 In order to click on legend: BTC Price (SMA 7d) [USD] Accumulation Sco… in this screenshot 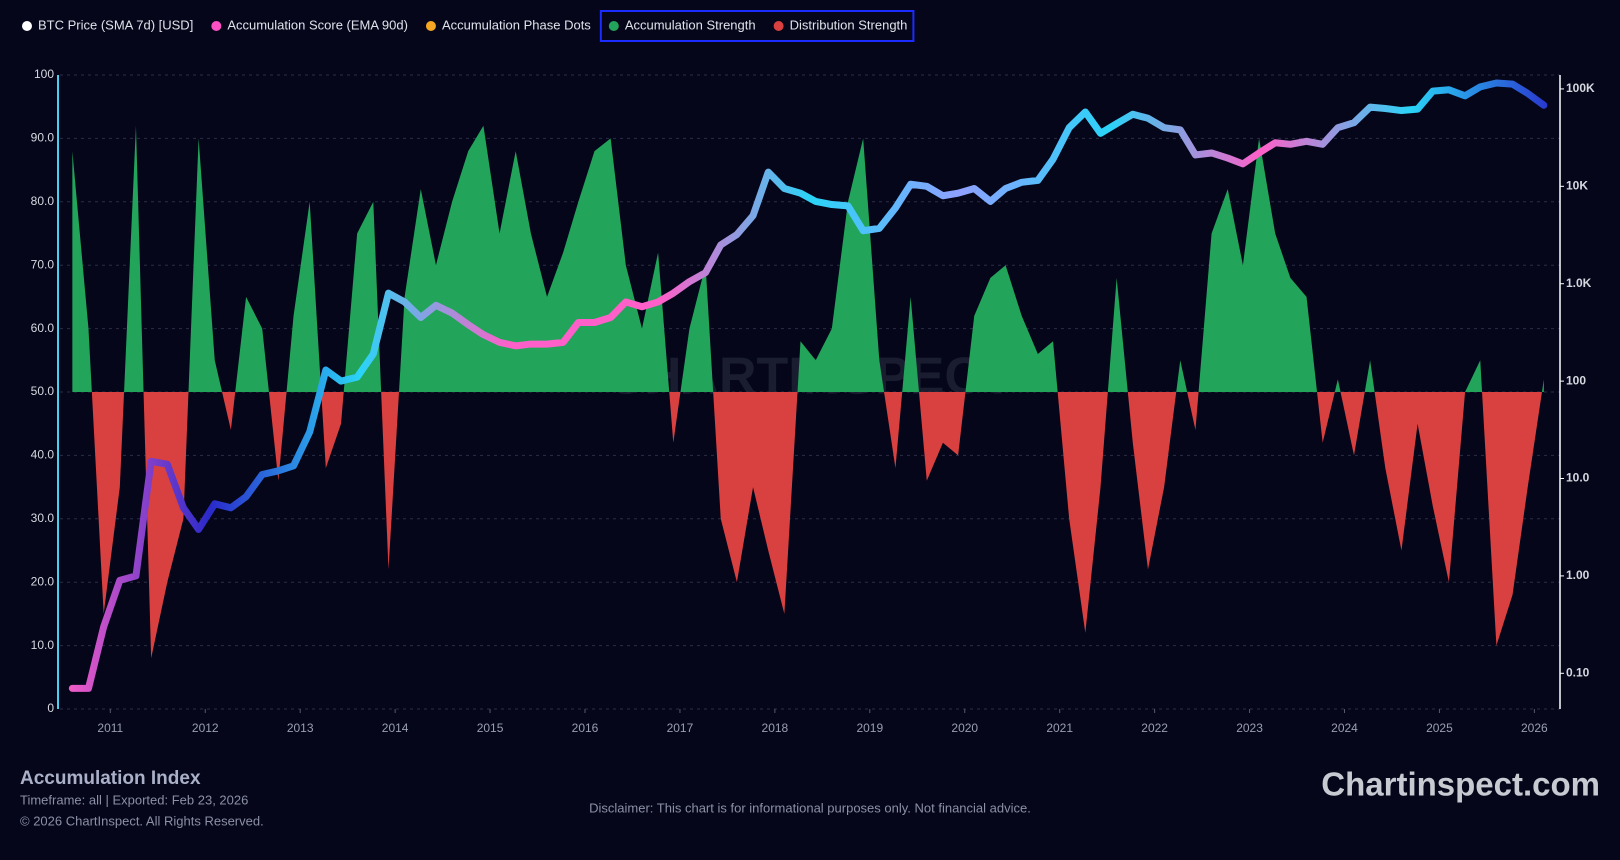, I will do `click(468, 26)`.